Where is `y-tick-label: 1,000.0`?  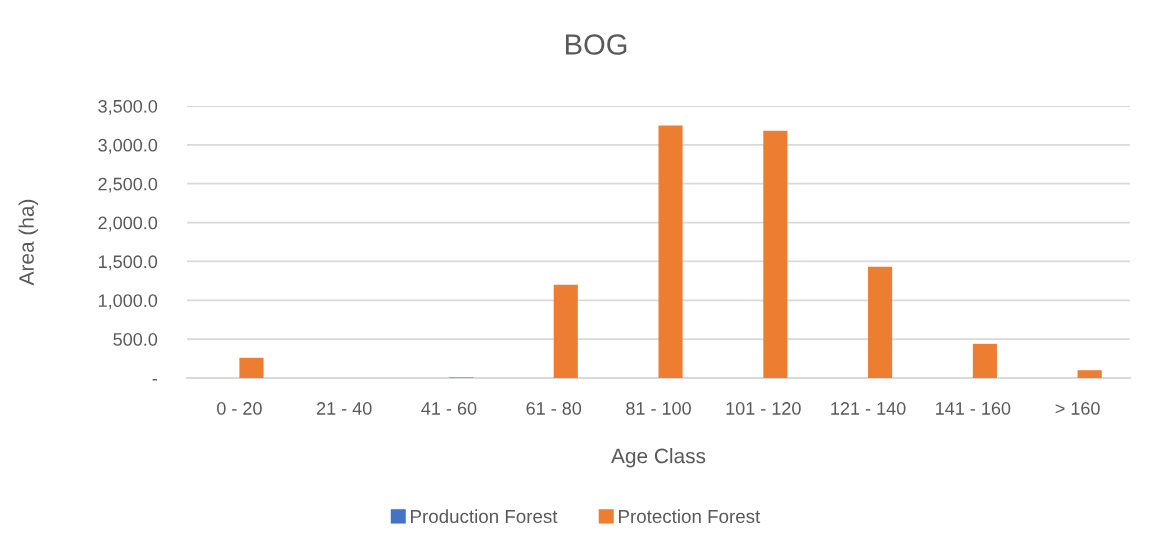
y-tick-label: 1,000.0 is located at coordinates (128, 302).